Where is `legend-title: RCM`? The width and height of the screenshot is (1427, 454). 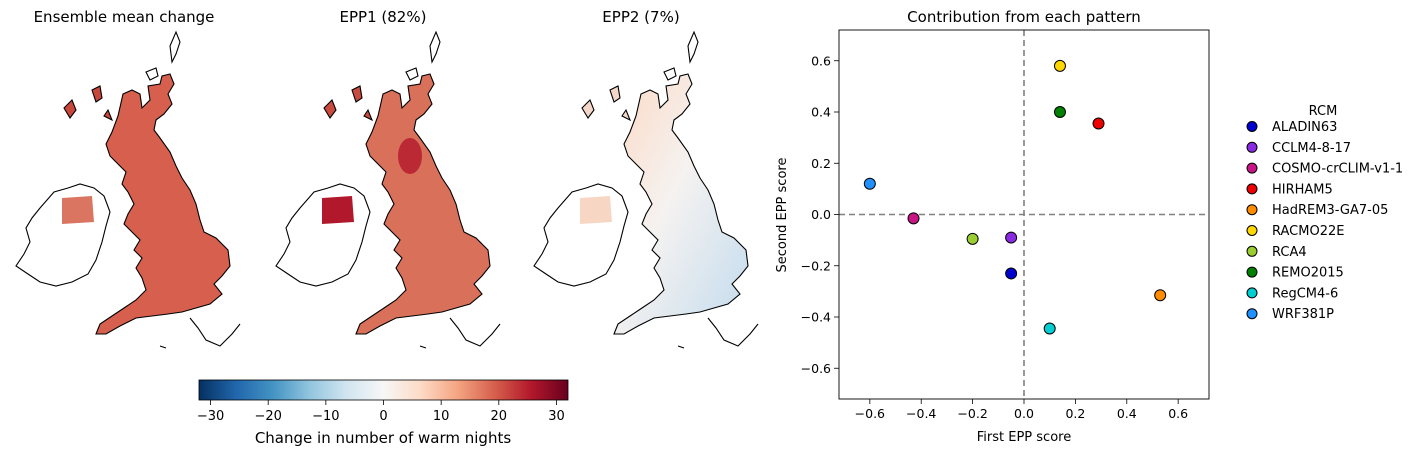
legend-title: RCM is located at coordinates (1323, 111).